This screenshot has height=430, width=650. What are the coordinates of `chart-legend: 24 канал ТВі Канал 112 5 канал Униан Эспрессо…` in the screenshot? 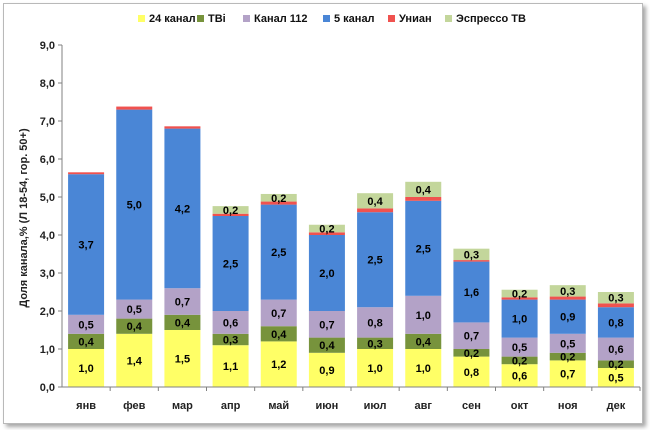 It's located at (332, 19).